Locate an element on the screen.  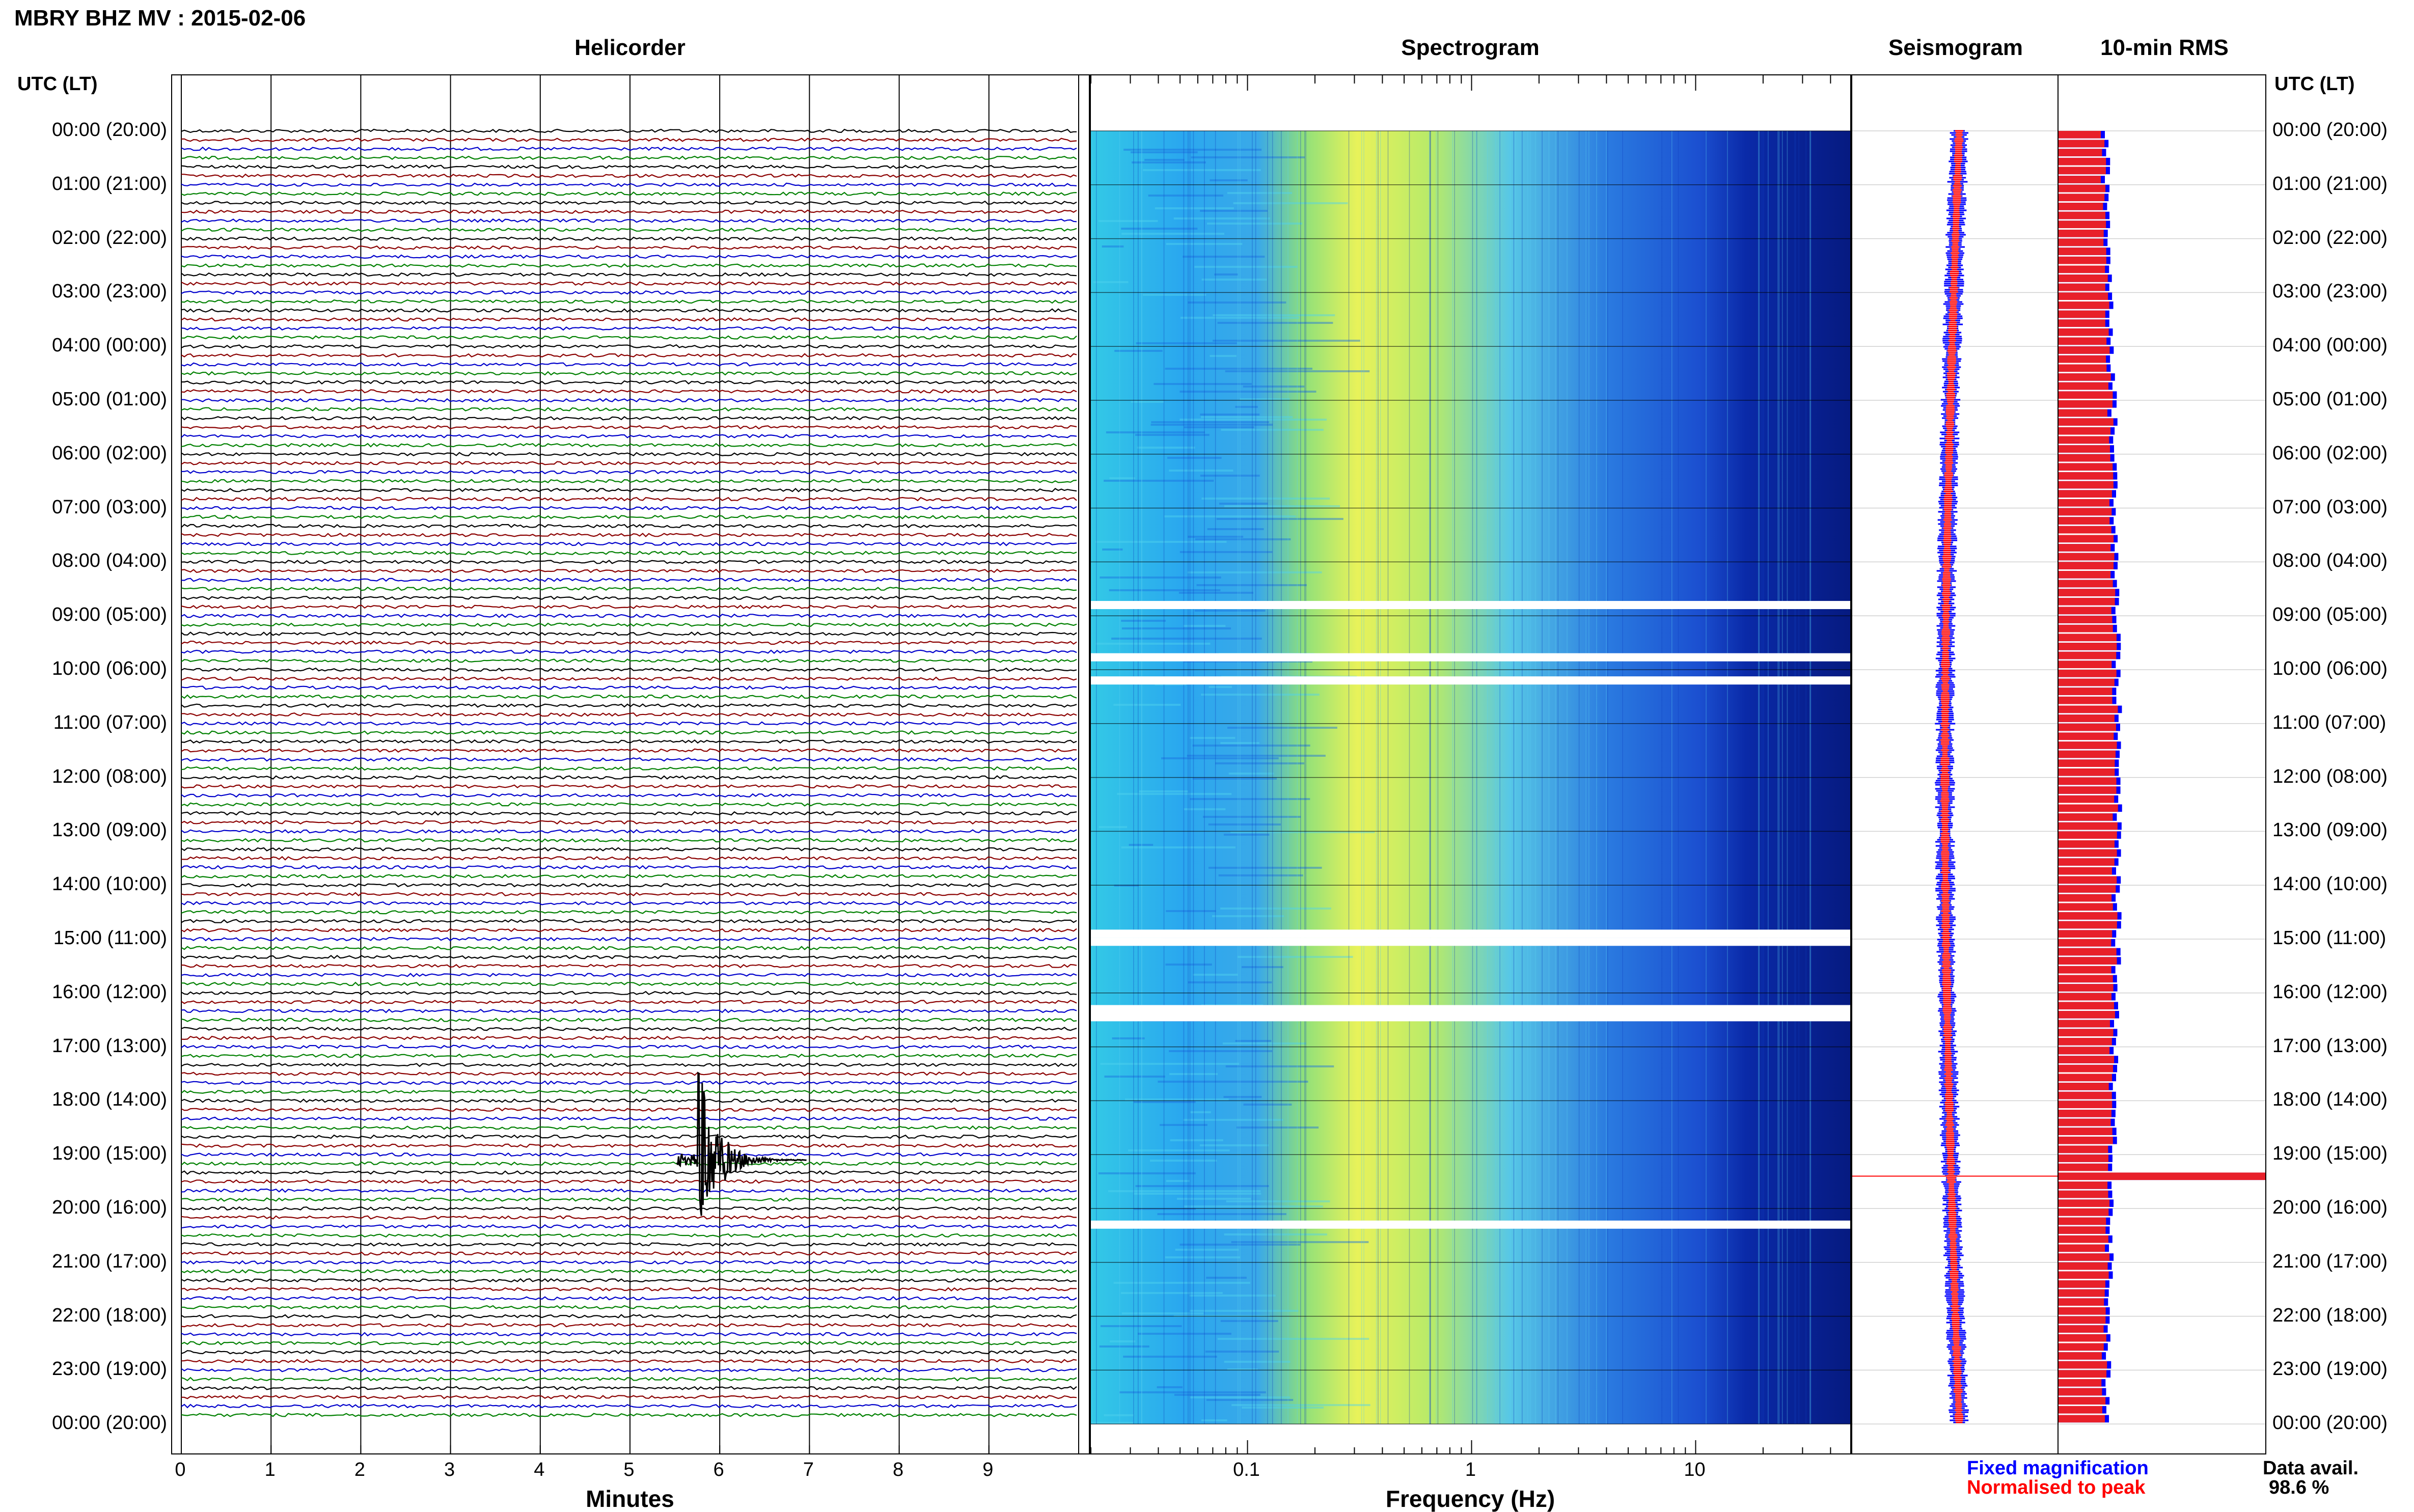
spectrogram-x-tick-label: 1 is located at coordinates (1470, 1469).